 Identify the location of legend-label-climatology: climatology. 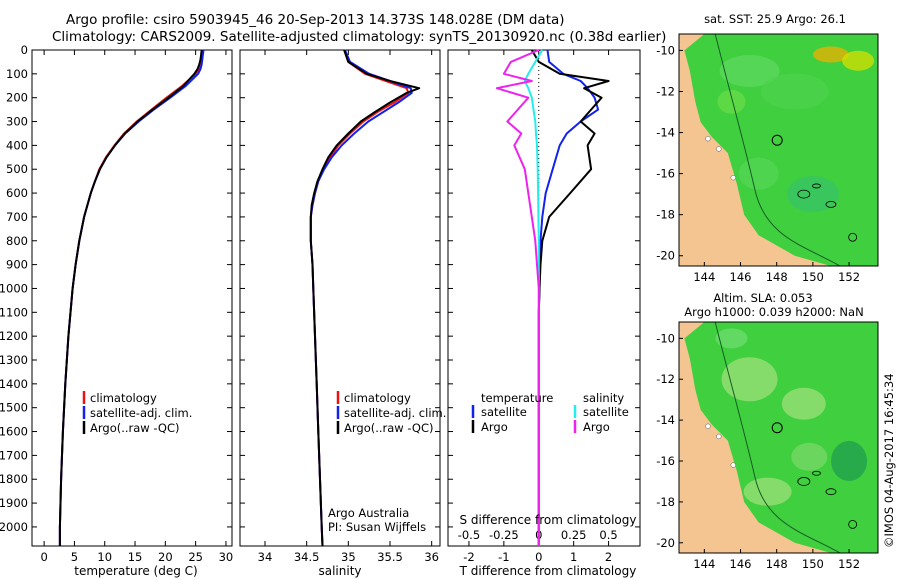
(377, 398).